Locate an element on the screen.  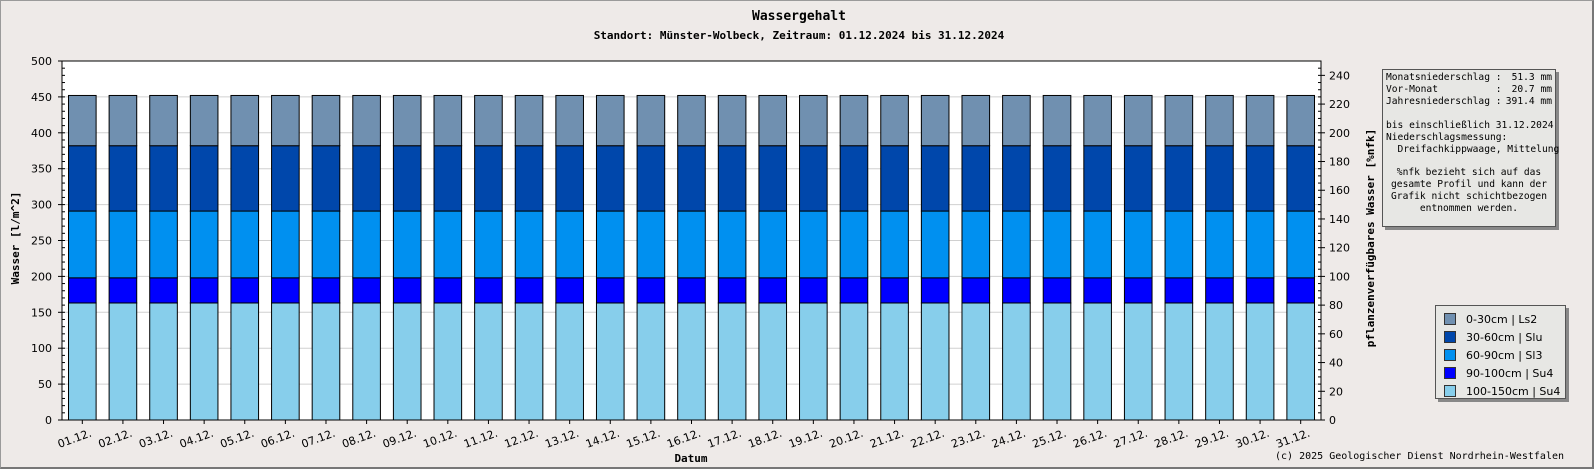
monthly-precip-label: Monatsniederschlag : is located at coordinates (1444, 77).